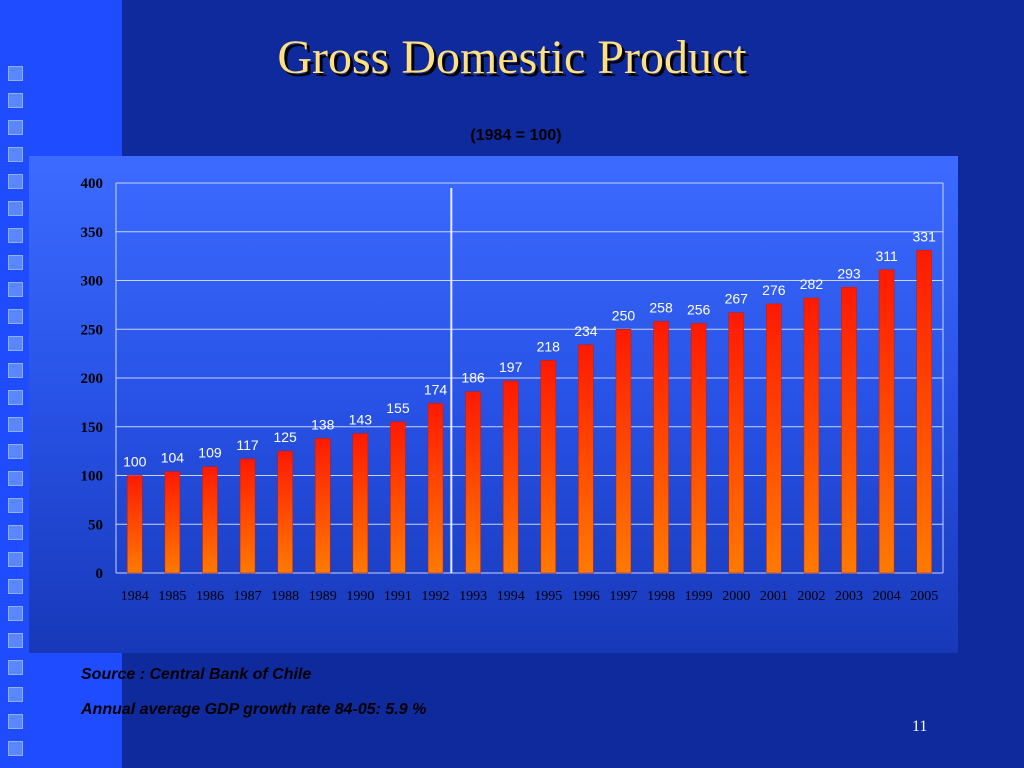  What do you see at coordinates (135, 596) in the screenshot?
I see `x-tick-label: 1984` at bounding box center [135, 596].